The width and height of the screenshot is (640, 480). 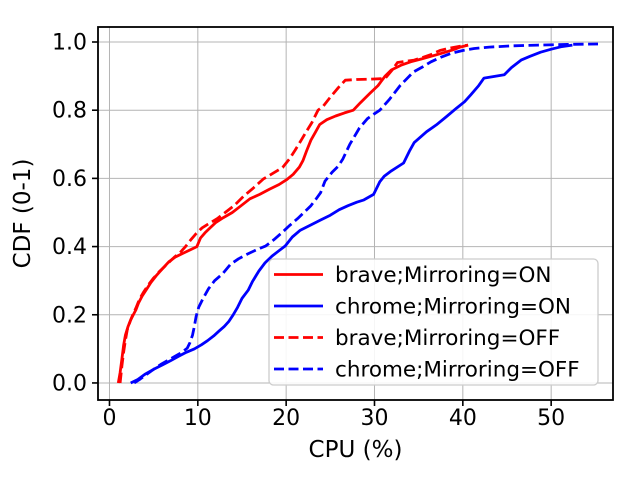 I want to click on y-tick-label: 0.4, so click(x=69, y=247).